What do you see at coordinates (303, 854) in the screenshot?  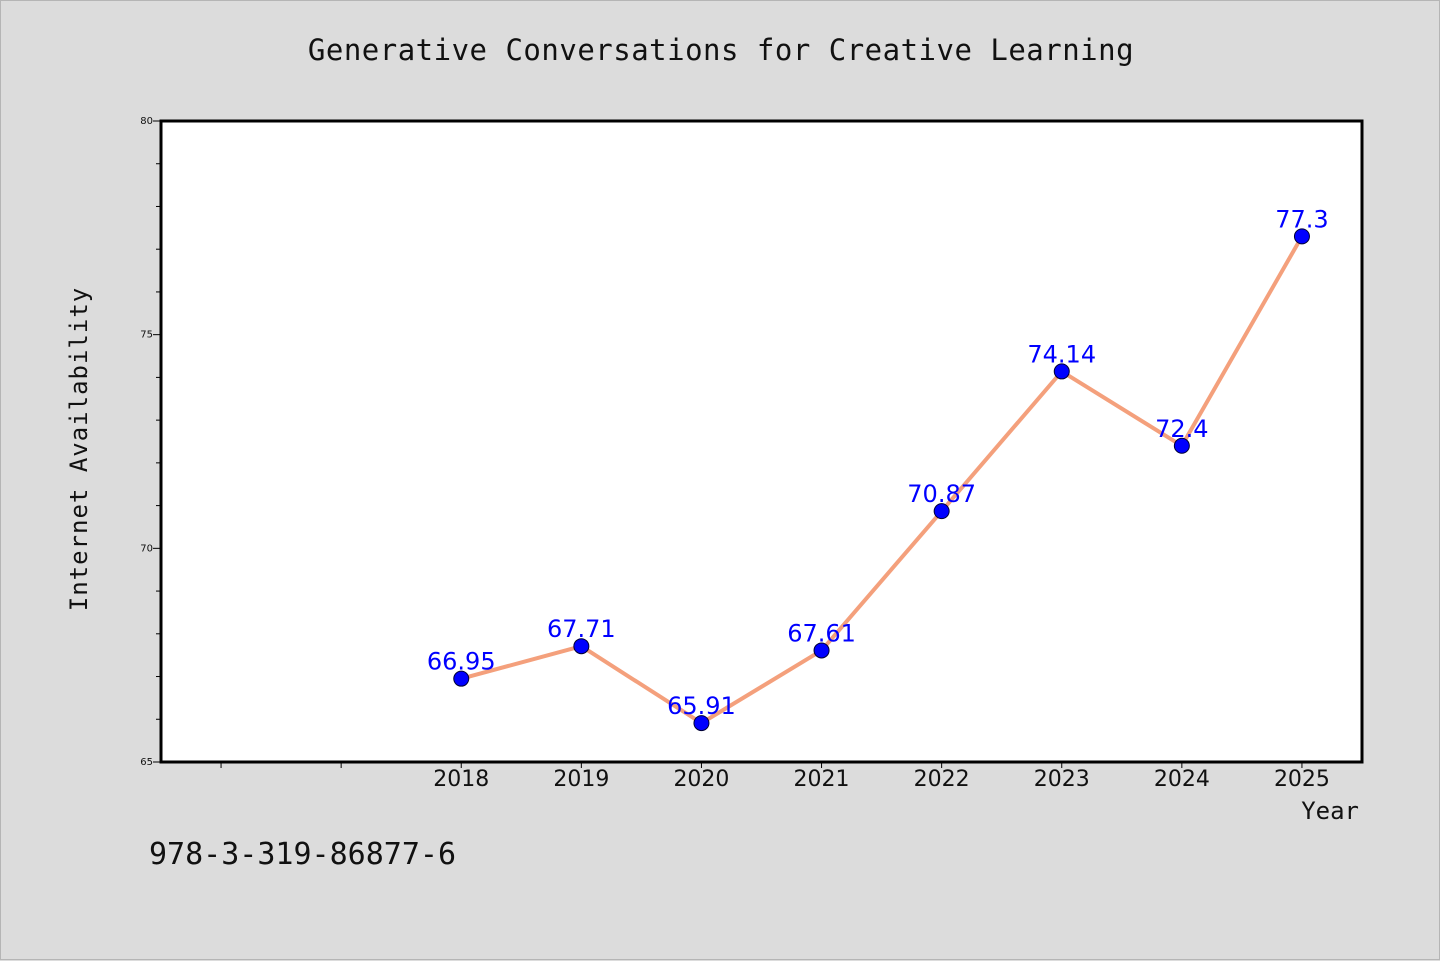 I see `footer-code: 978-3-319-86877-6` at bounding box center [303, 854].